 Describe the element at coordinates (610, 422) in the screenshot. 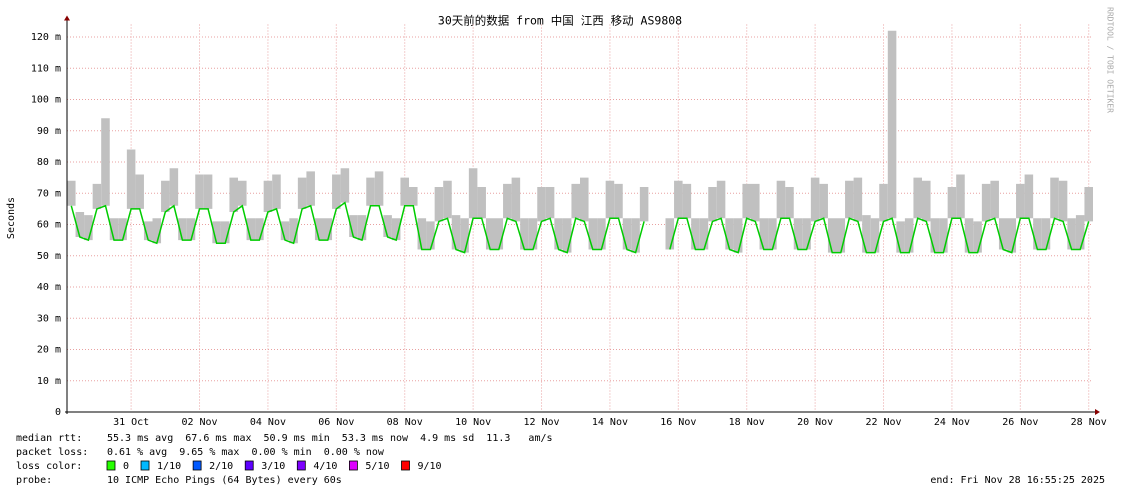

I see `x-tick-label: 14 Nov` at that location.